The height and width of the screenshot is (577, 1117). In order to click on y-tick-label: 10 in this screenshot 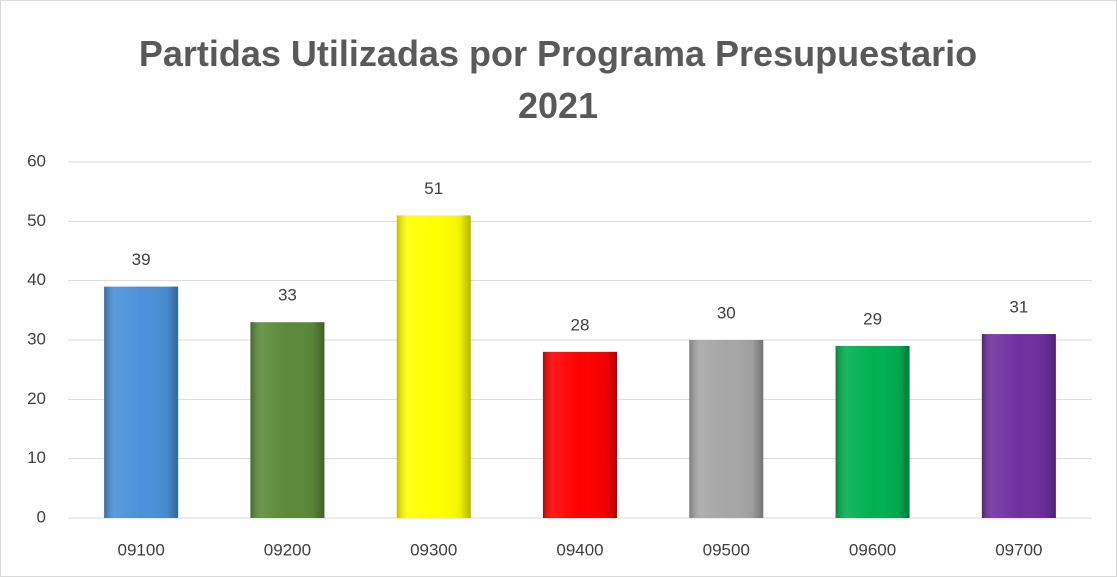, I will do `click(36, 457)`.